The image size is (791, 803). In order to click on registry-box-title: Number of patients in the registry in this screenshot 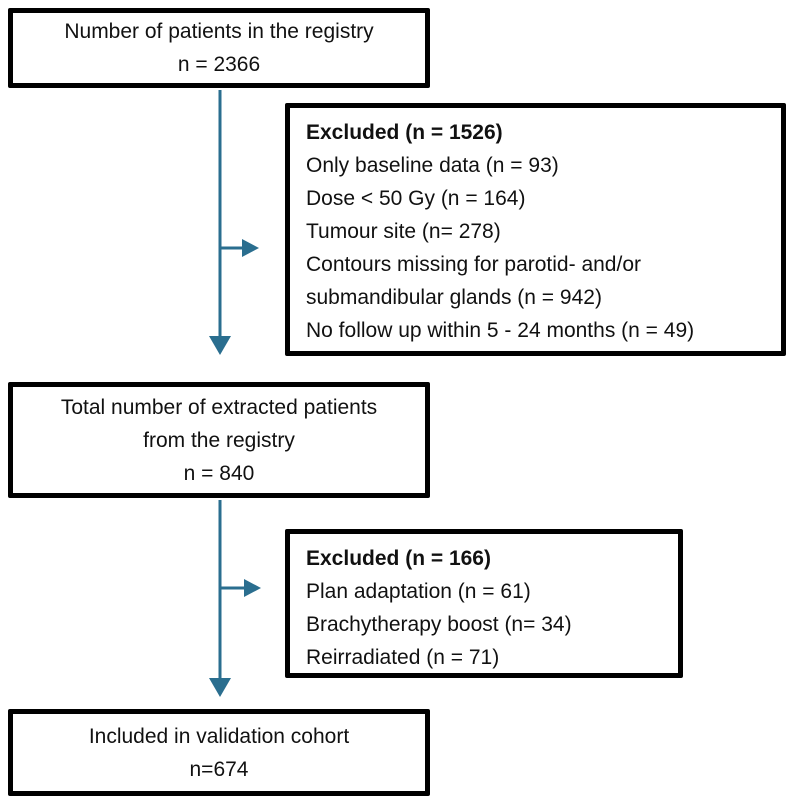, I will do `click(219, 31)`.